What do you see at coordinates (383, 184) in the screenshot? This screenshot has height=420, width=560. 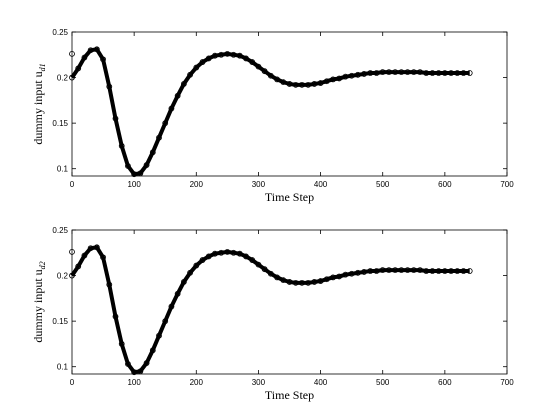 I see `x-tick-label: 500` at bounding box center [383, 184].